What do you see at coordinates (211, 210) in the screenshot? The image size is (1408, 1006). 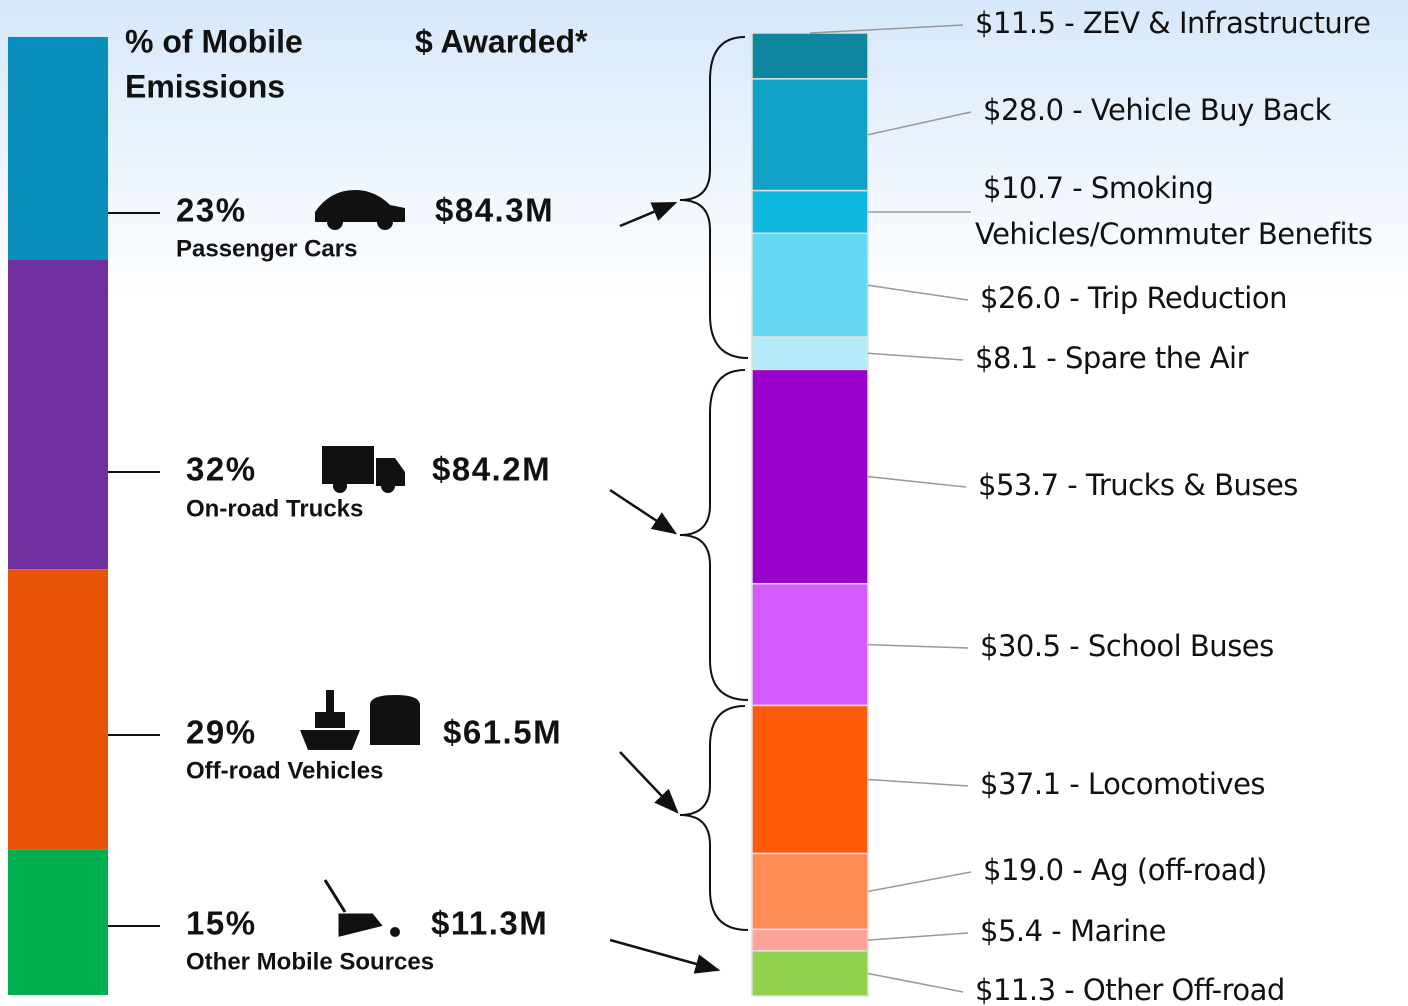 I see `percent-label: 23%` at bounding box center [211, 210].